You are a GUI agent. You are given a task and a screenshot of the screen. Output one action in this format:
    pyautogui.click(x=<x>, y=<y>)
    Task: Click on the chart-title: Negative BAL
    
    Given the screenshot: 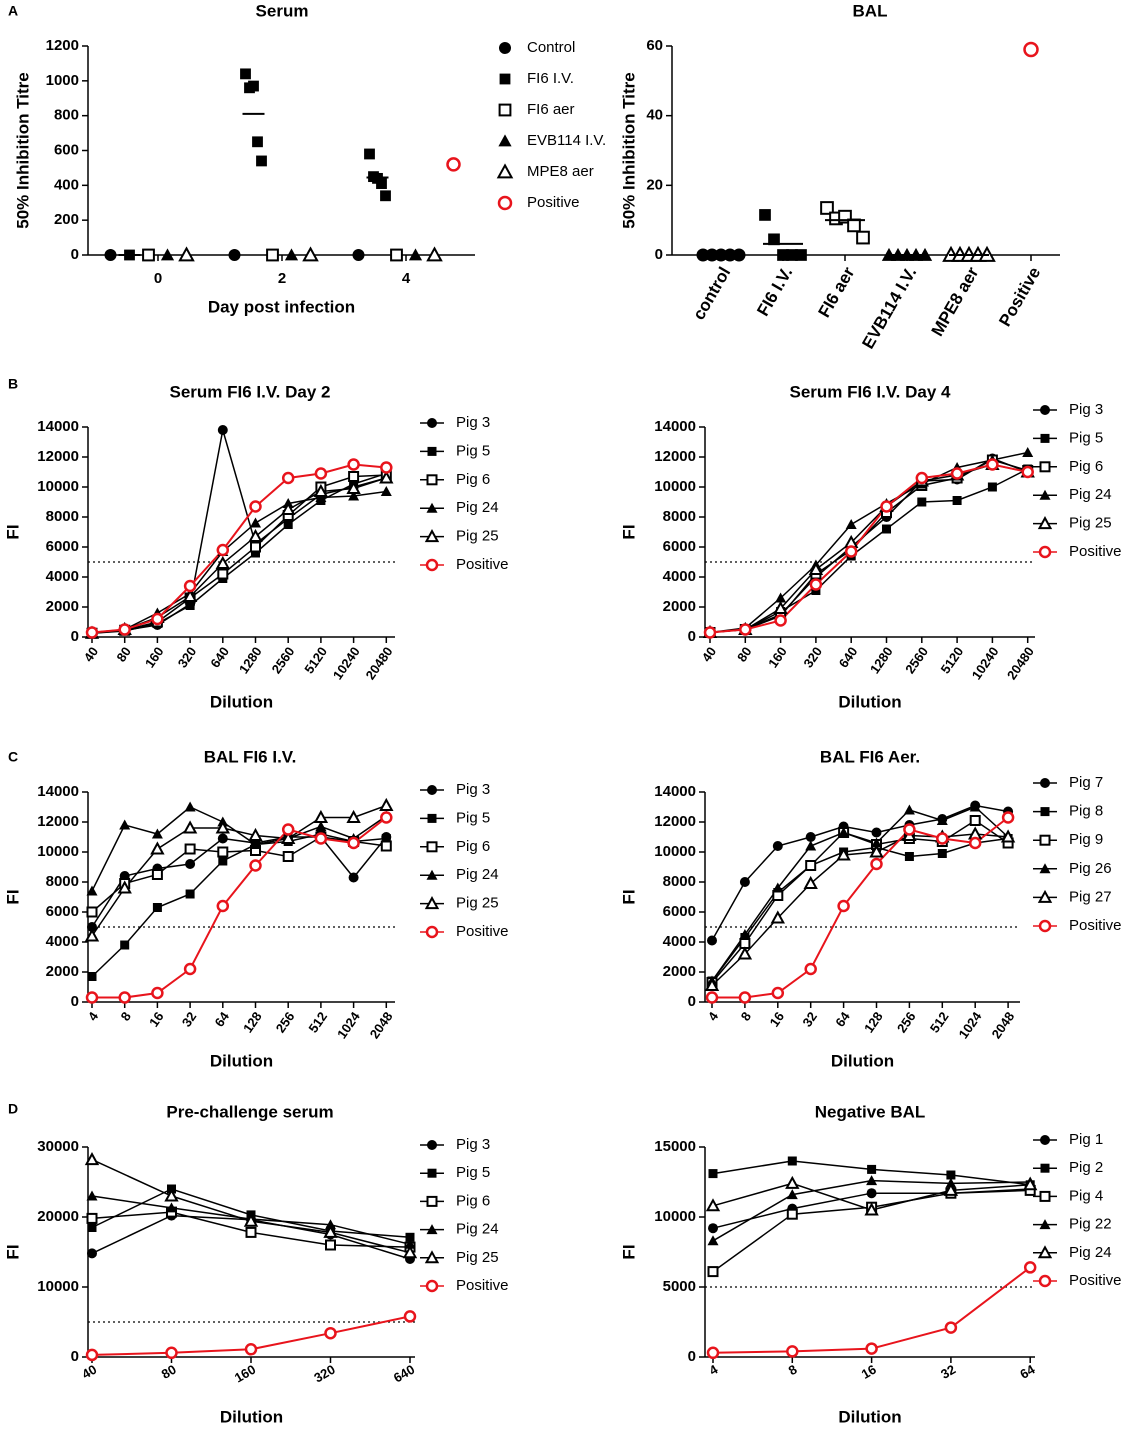 What is the action you would take?
    pyautogui.click(x=870, y=1111)
    